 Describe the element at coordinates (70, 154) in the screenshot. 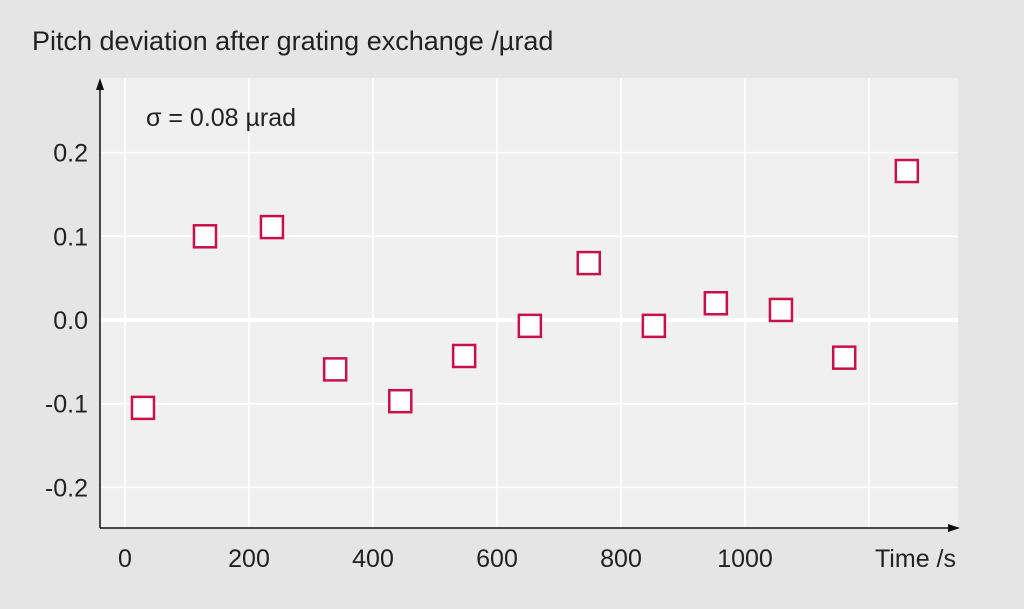

I see `y-tick-label: 0.2` at that location.